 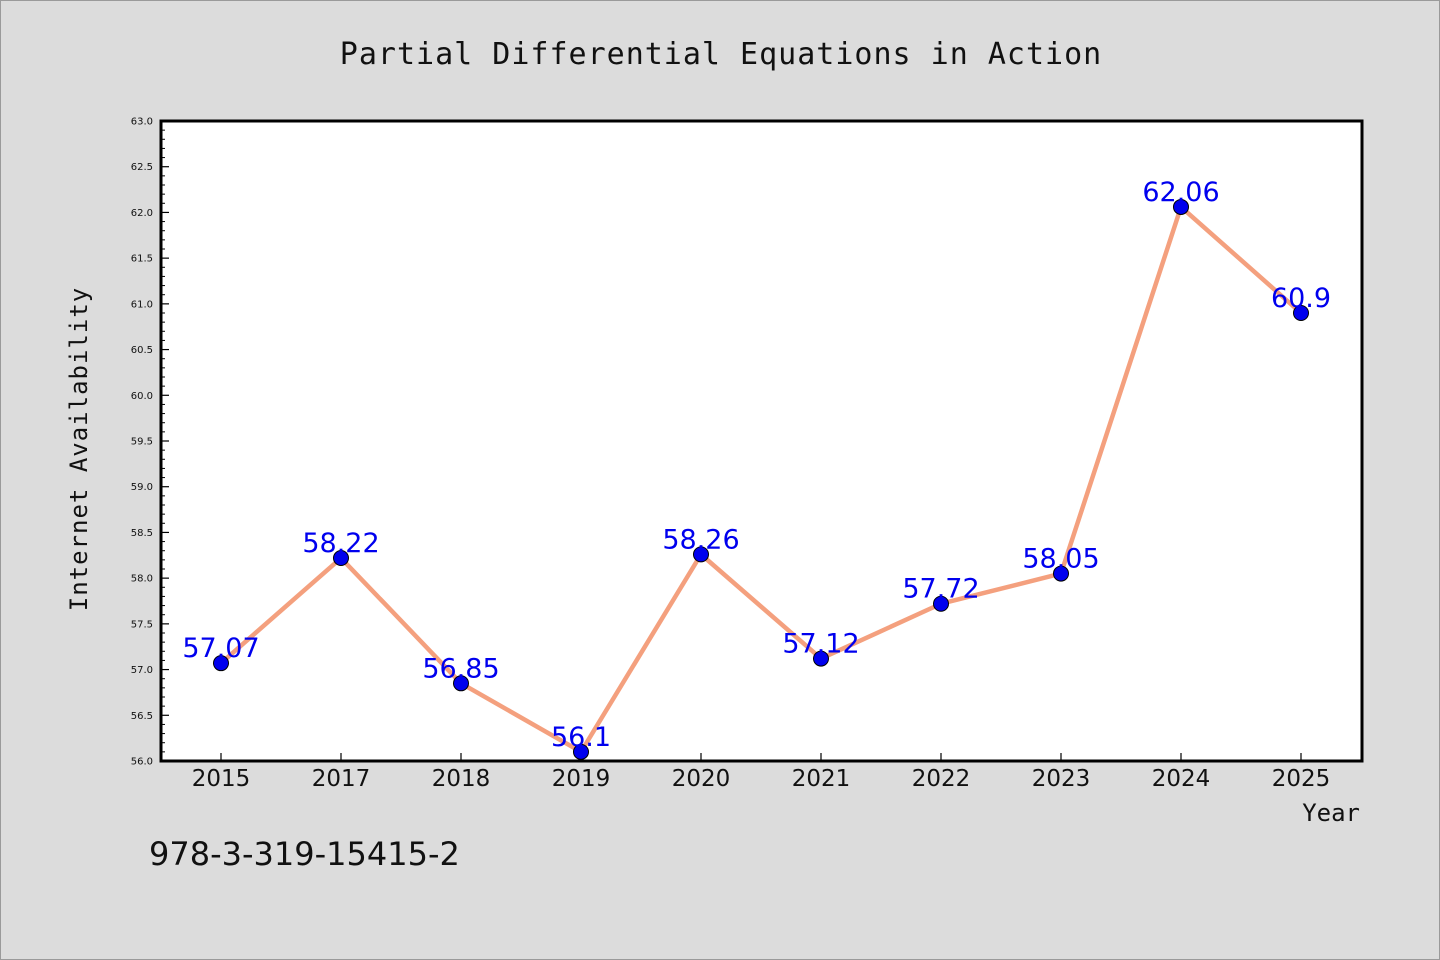 I want to click on x-tick-label: 2022, so click(x=941, y=779).